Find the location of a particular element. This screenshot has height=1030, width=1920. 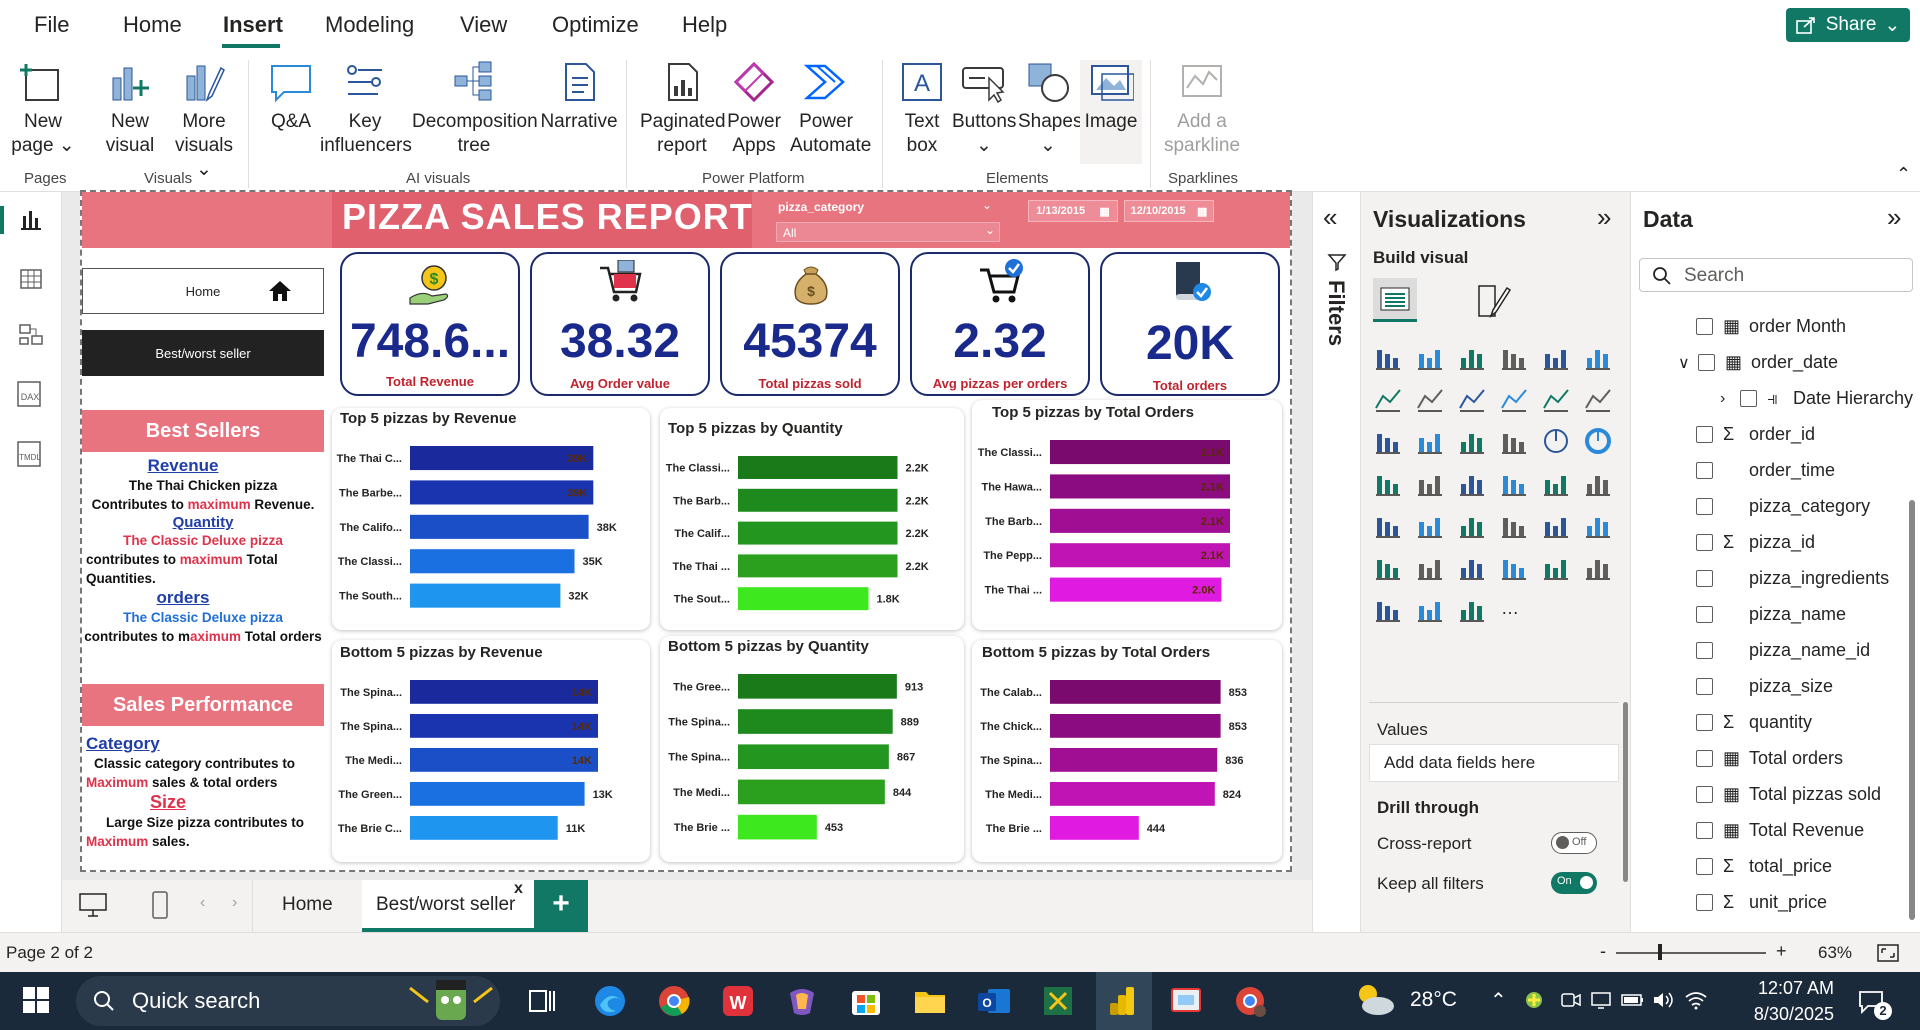

matrix-visual-icon is located at coordinates (1556, 525).